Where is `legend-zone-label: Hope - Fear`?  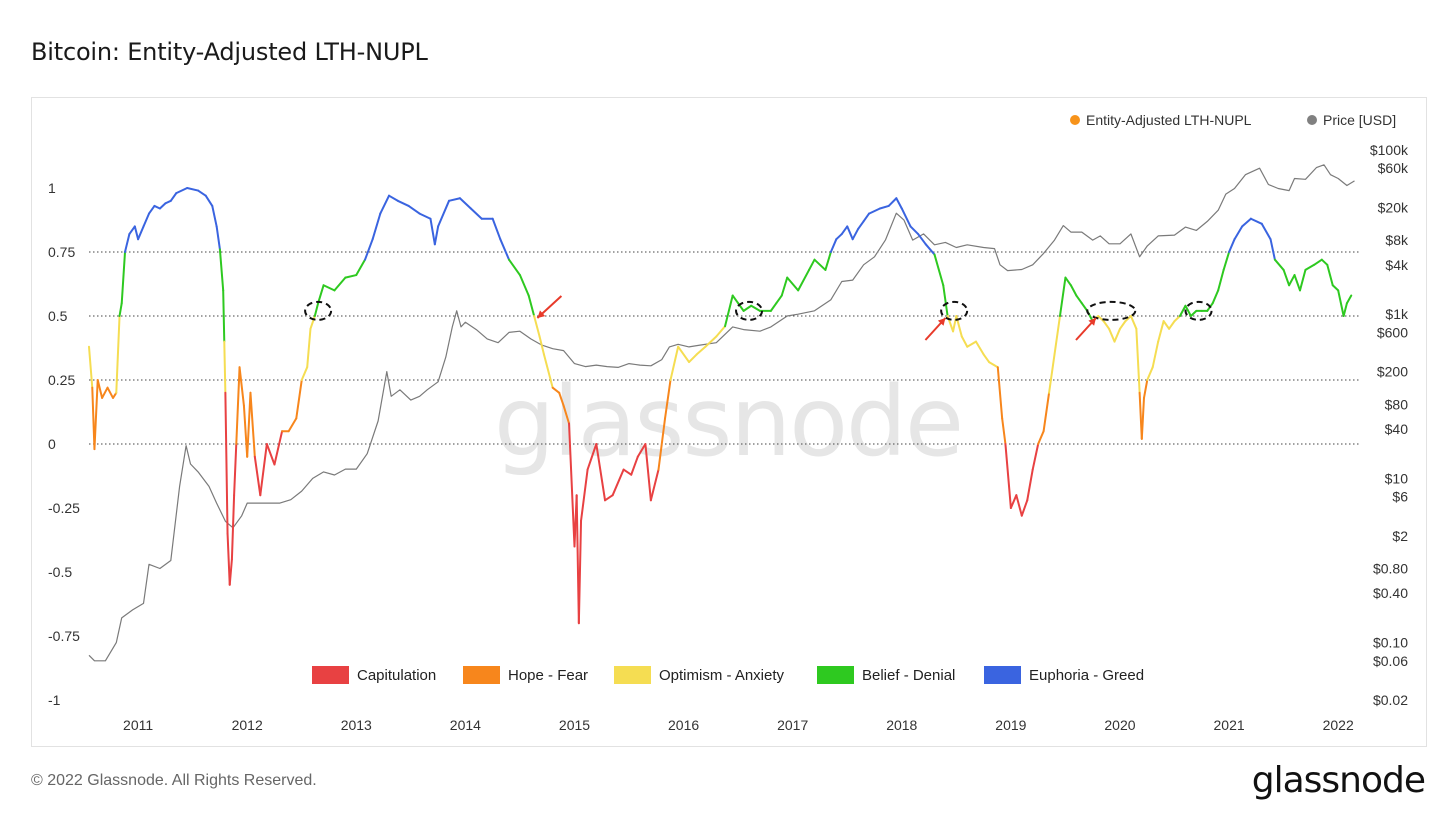 legend-zone-label: Hope - Fear is located at coordinates (548, 675).